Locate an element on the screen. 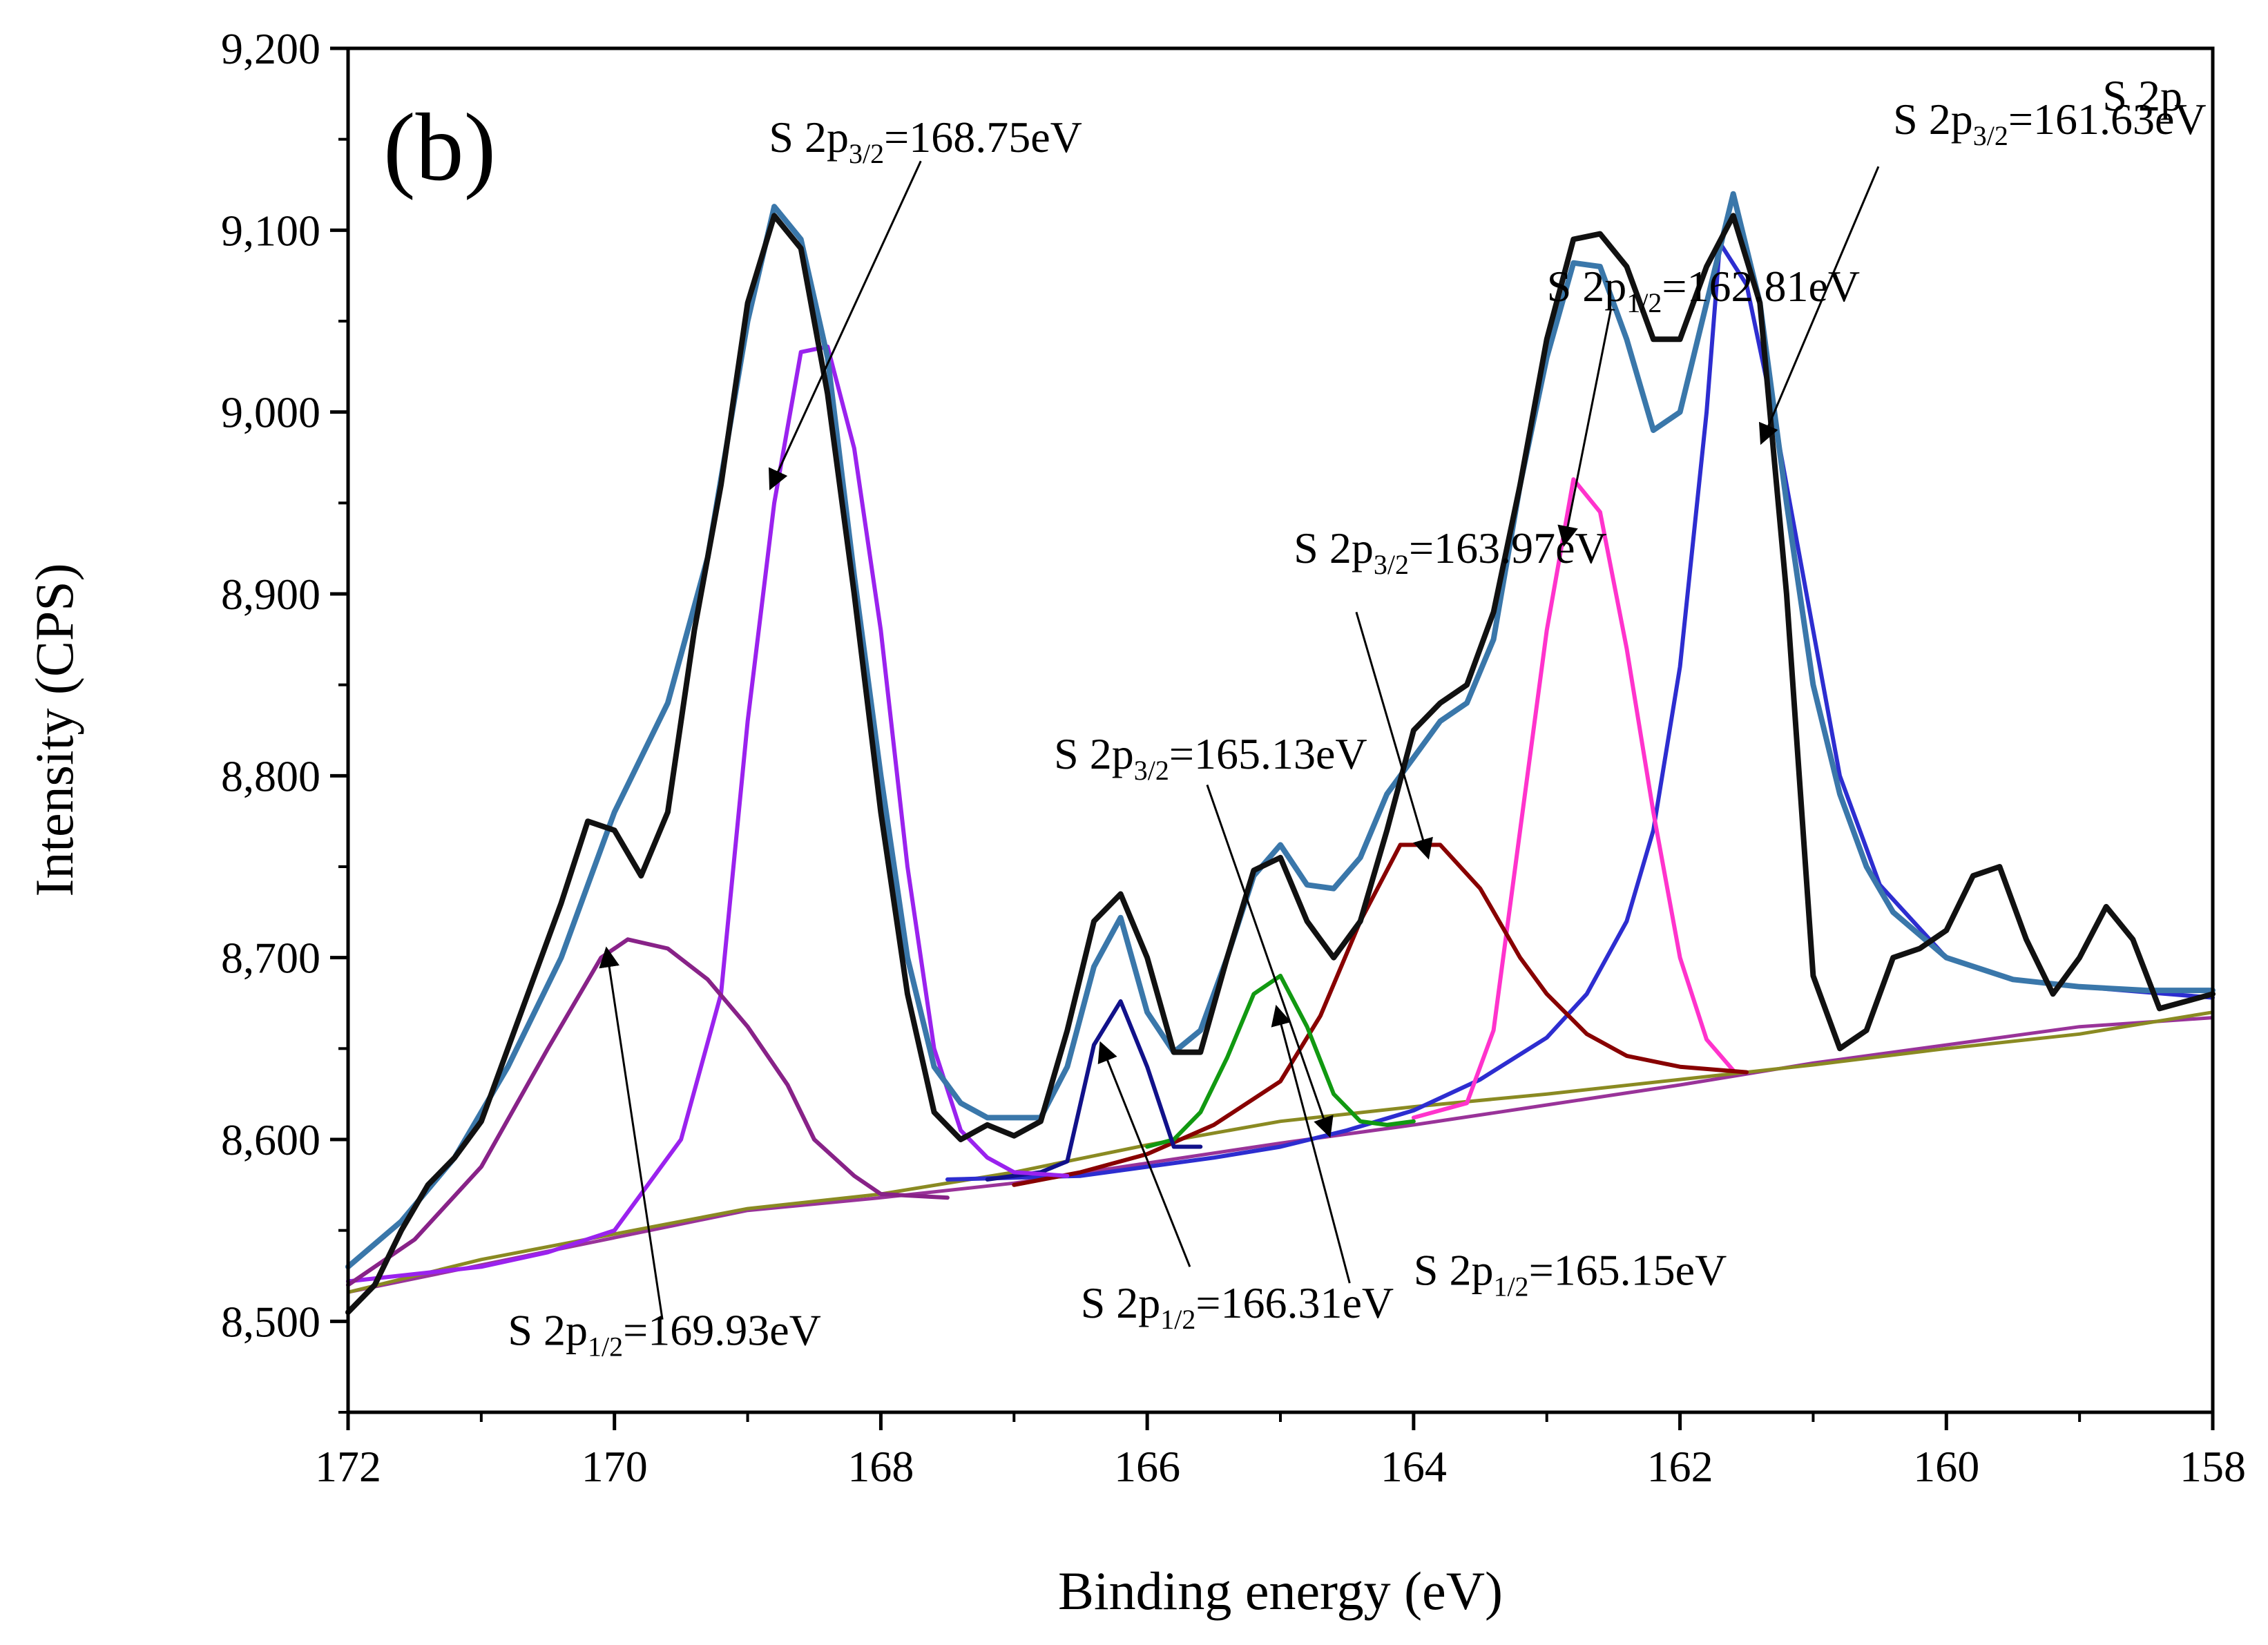 This screenshot has height=1645, width=2268. y-axis-title: Intensity (CPS) is located at coordinates (54, 729).